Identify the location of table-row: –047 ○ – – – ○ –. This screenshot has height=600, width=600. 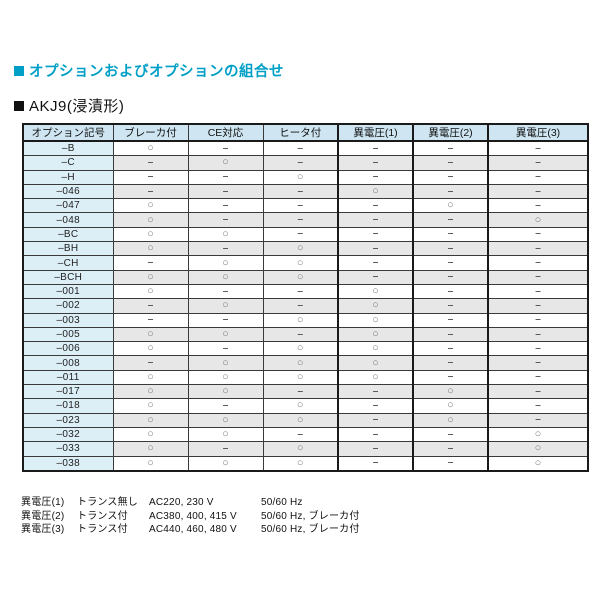
(305, 206).